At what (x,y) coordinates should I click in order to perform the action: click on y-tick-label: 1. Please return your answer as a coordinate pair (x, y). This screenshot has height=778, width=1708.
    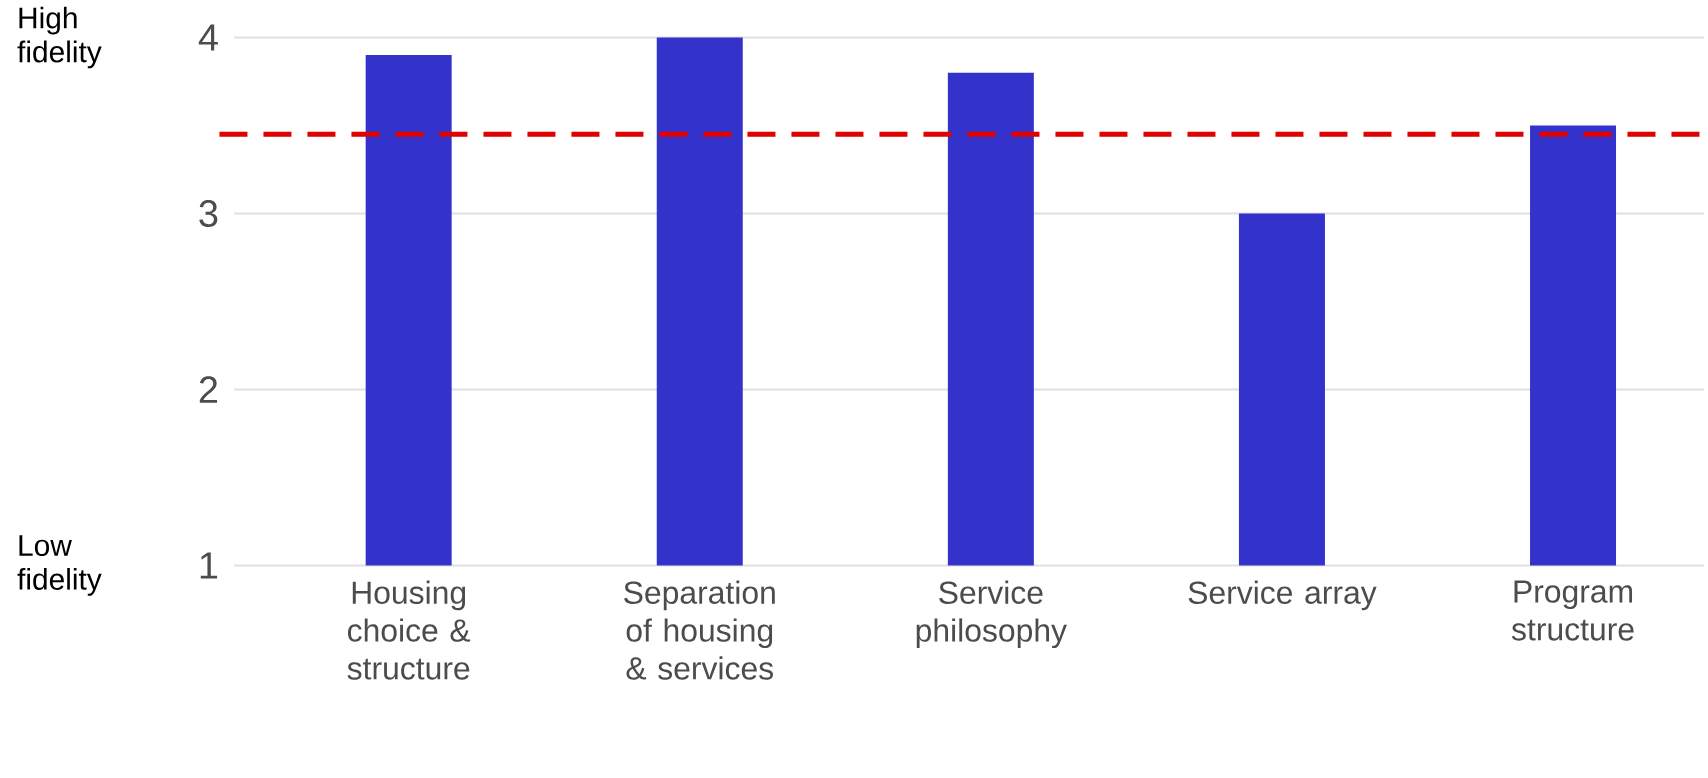
    Looking at the image, I should click on (209, 565).